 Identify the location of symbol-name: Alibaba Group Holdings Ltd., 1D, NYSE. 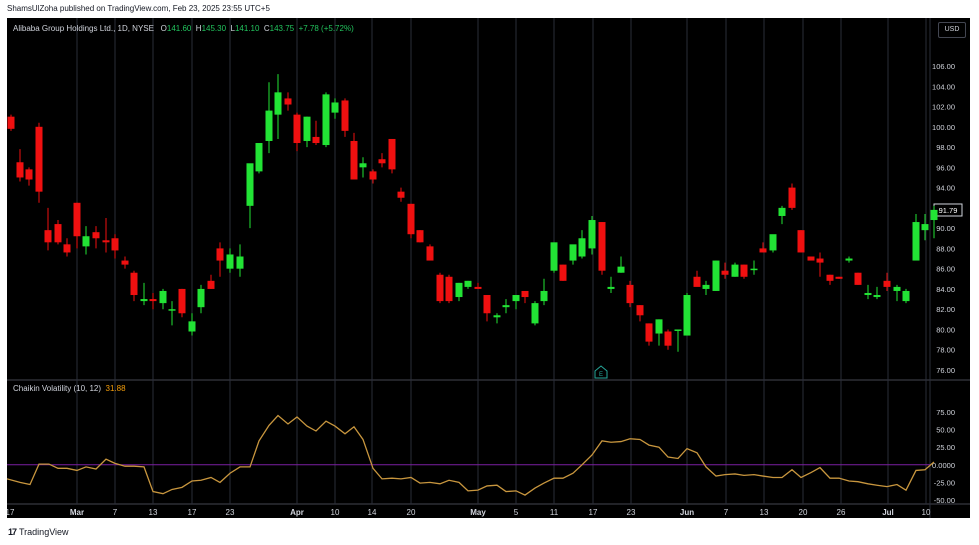
(83, 28).